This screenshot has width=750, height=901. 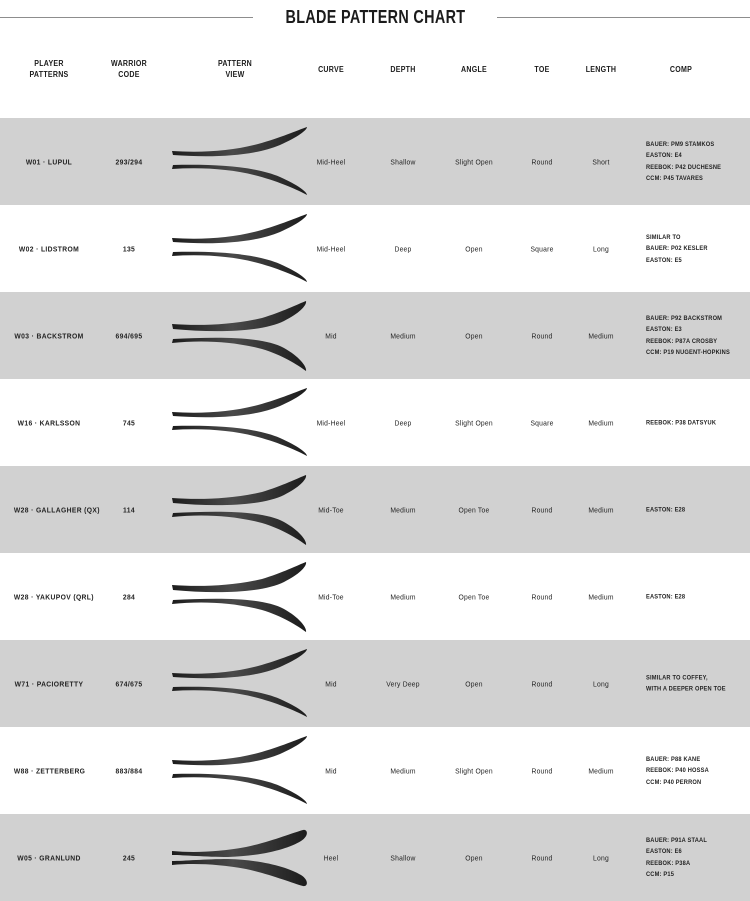 I want to click on column-header-angle: ANGLE, so click(x=474, y=69).